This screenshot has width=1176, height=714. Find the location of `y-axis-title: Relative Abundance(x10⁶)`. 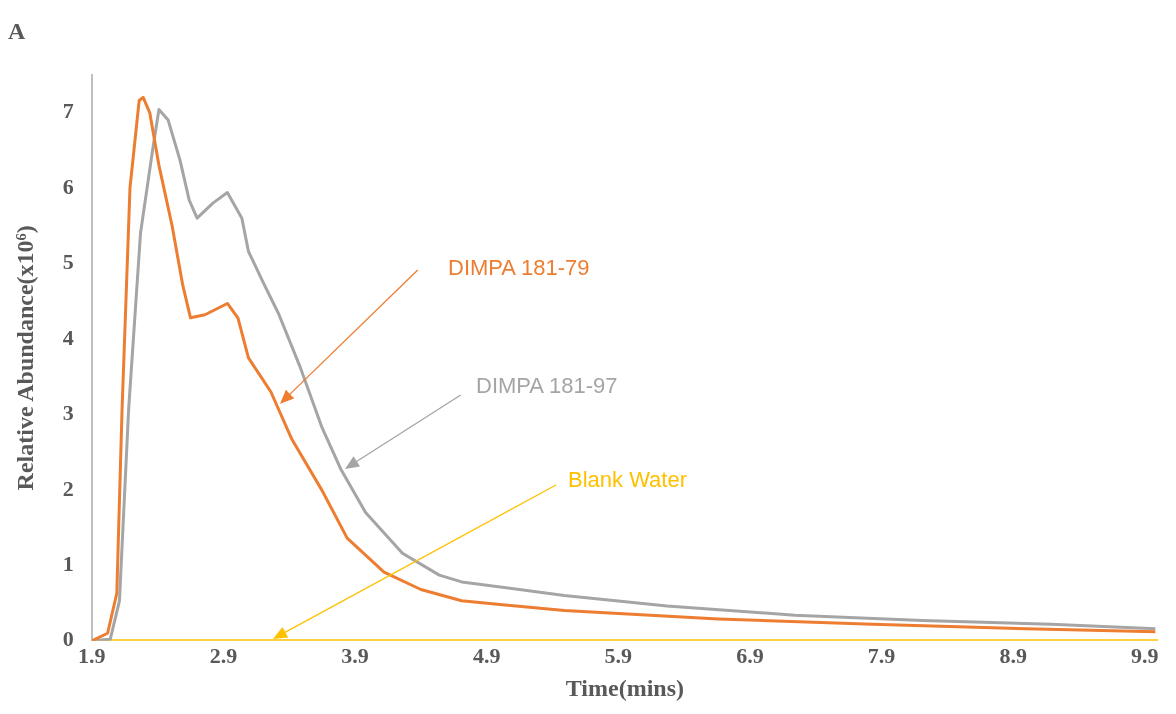

y-axis-title: Relative Abundance(x10⁶) is located at coordinates (24, 358).